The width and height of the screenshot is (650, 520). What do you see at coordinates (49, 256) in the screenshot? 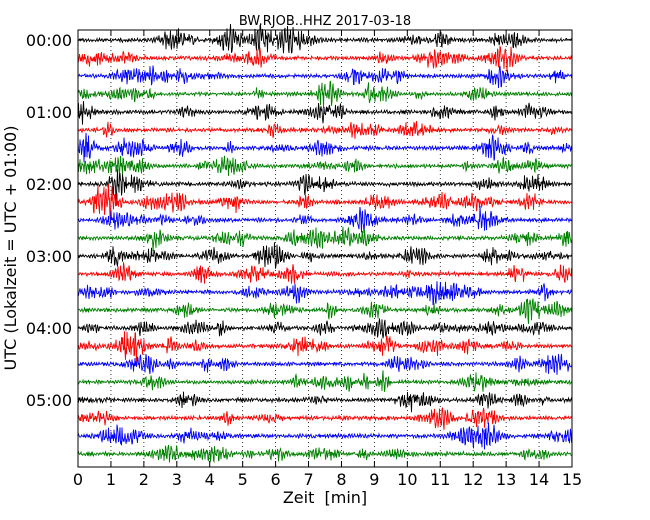
I see `y-tick-label: 03:00` at bounding box center [49, 256].